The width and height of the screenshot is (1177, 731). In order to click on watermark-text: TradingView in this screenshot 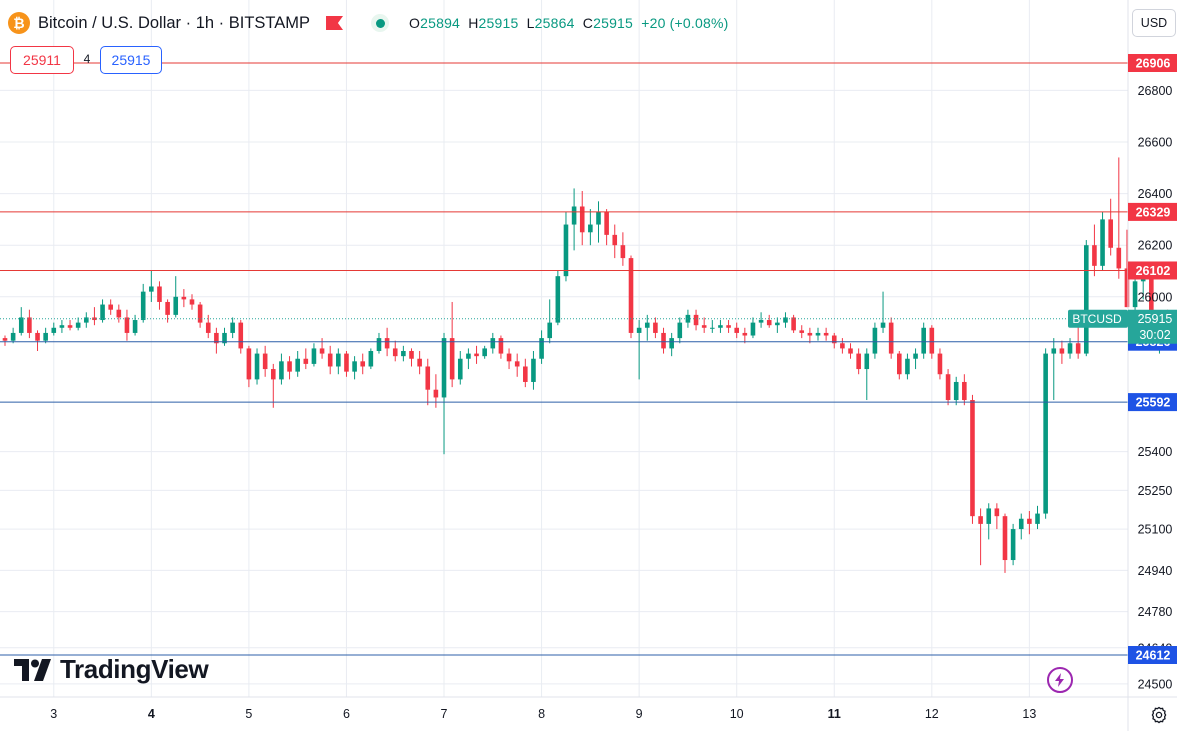, I will do `click(134, 669)`.